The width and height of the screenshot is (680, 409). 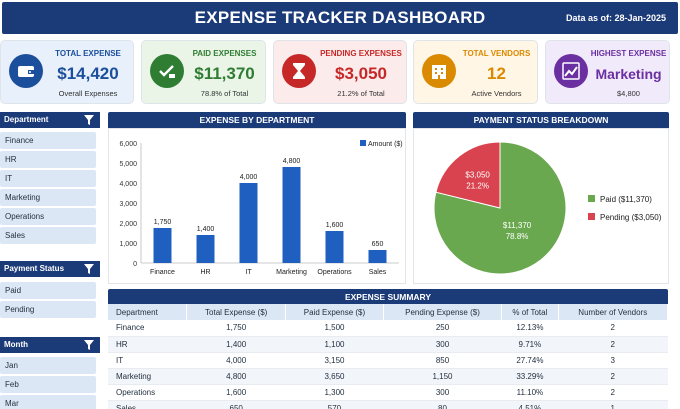 I want to click on y-tick-label: 6,000, so click(x=128, y=144).